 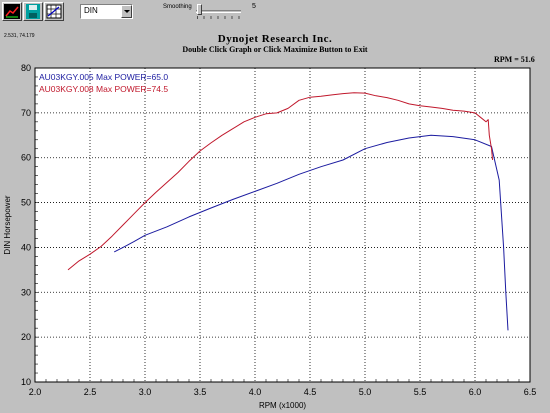 I want to click on y-tick-label: 80, so click(x=26, y=68).